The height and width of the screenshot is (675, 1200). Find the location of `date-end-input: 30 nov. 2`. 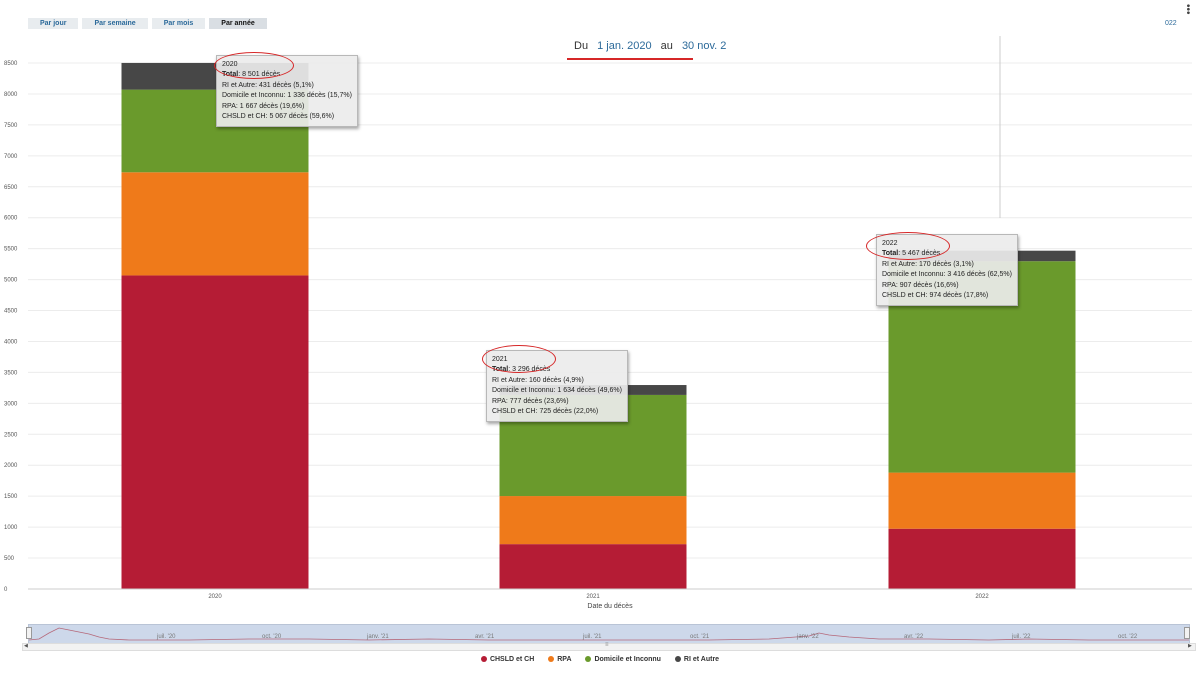

date-end-input: 30 nov. 2 is located at coordinates (704, 46).